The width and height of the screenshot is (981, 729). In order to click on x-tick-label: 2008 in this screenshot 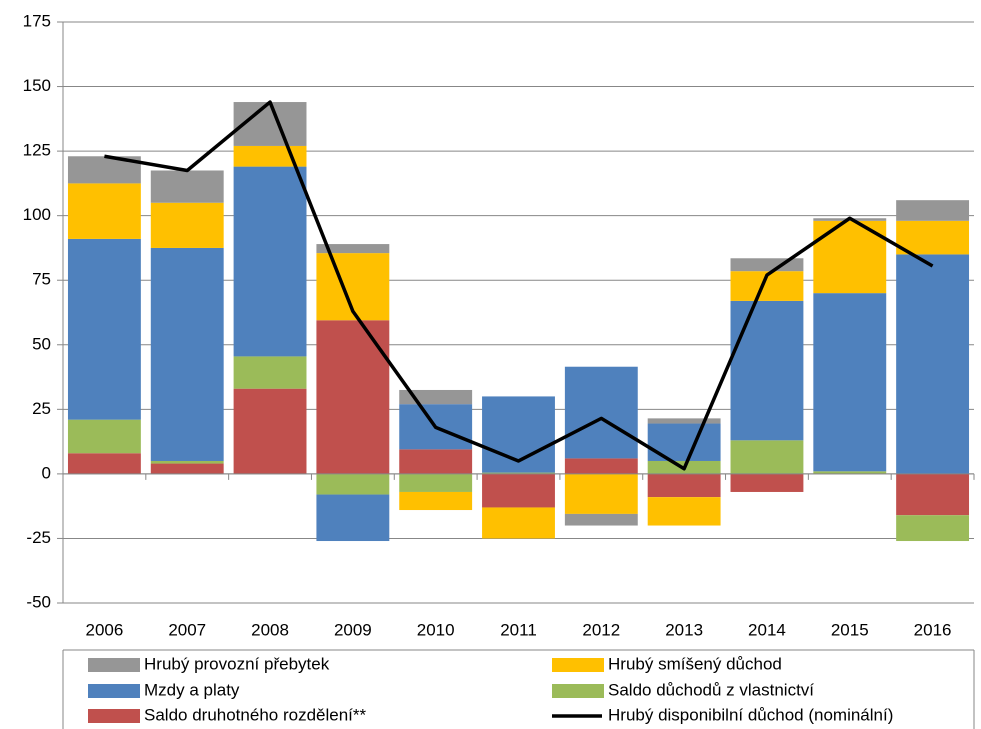, I will do `click(270, 629)`.